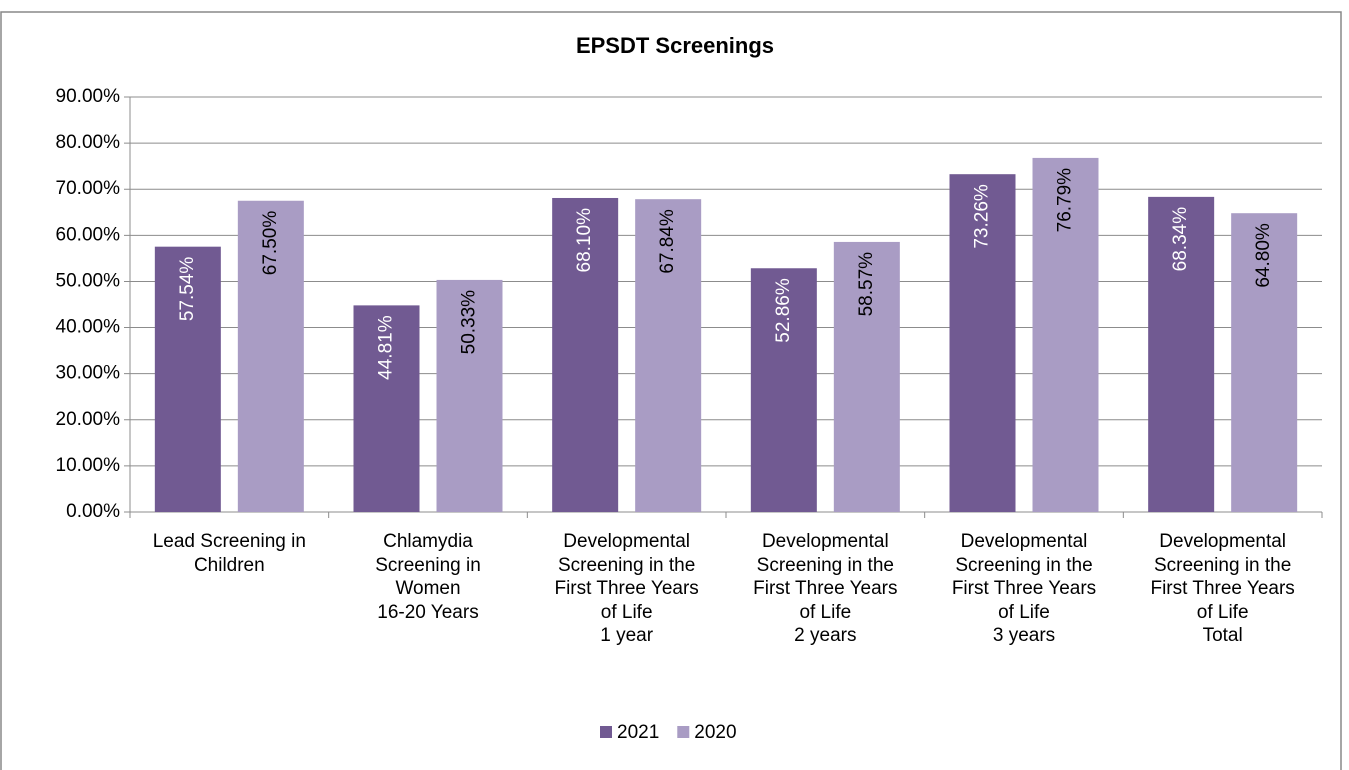 This screenshot has height=770, width=1349. I want to click on data-label: 73.26%, so click(982, 216).